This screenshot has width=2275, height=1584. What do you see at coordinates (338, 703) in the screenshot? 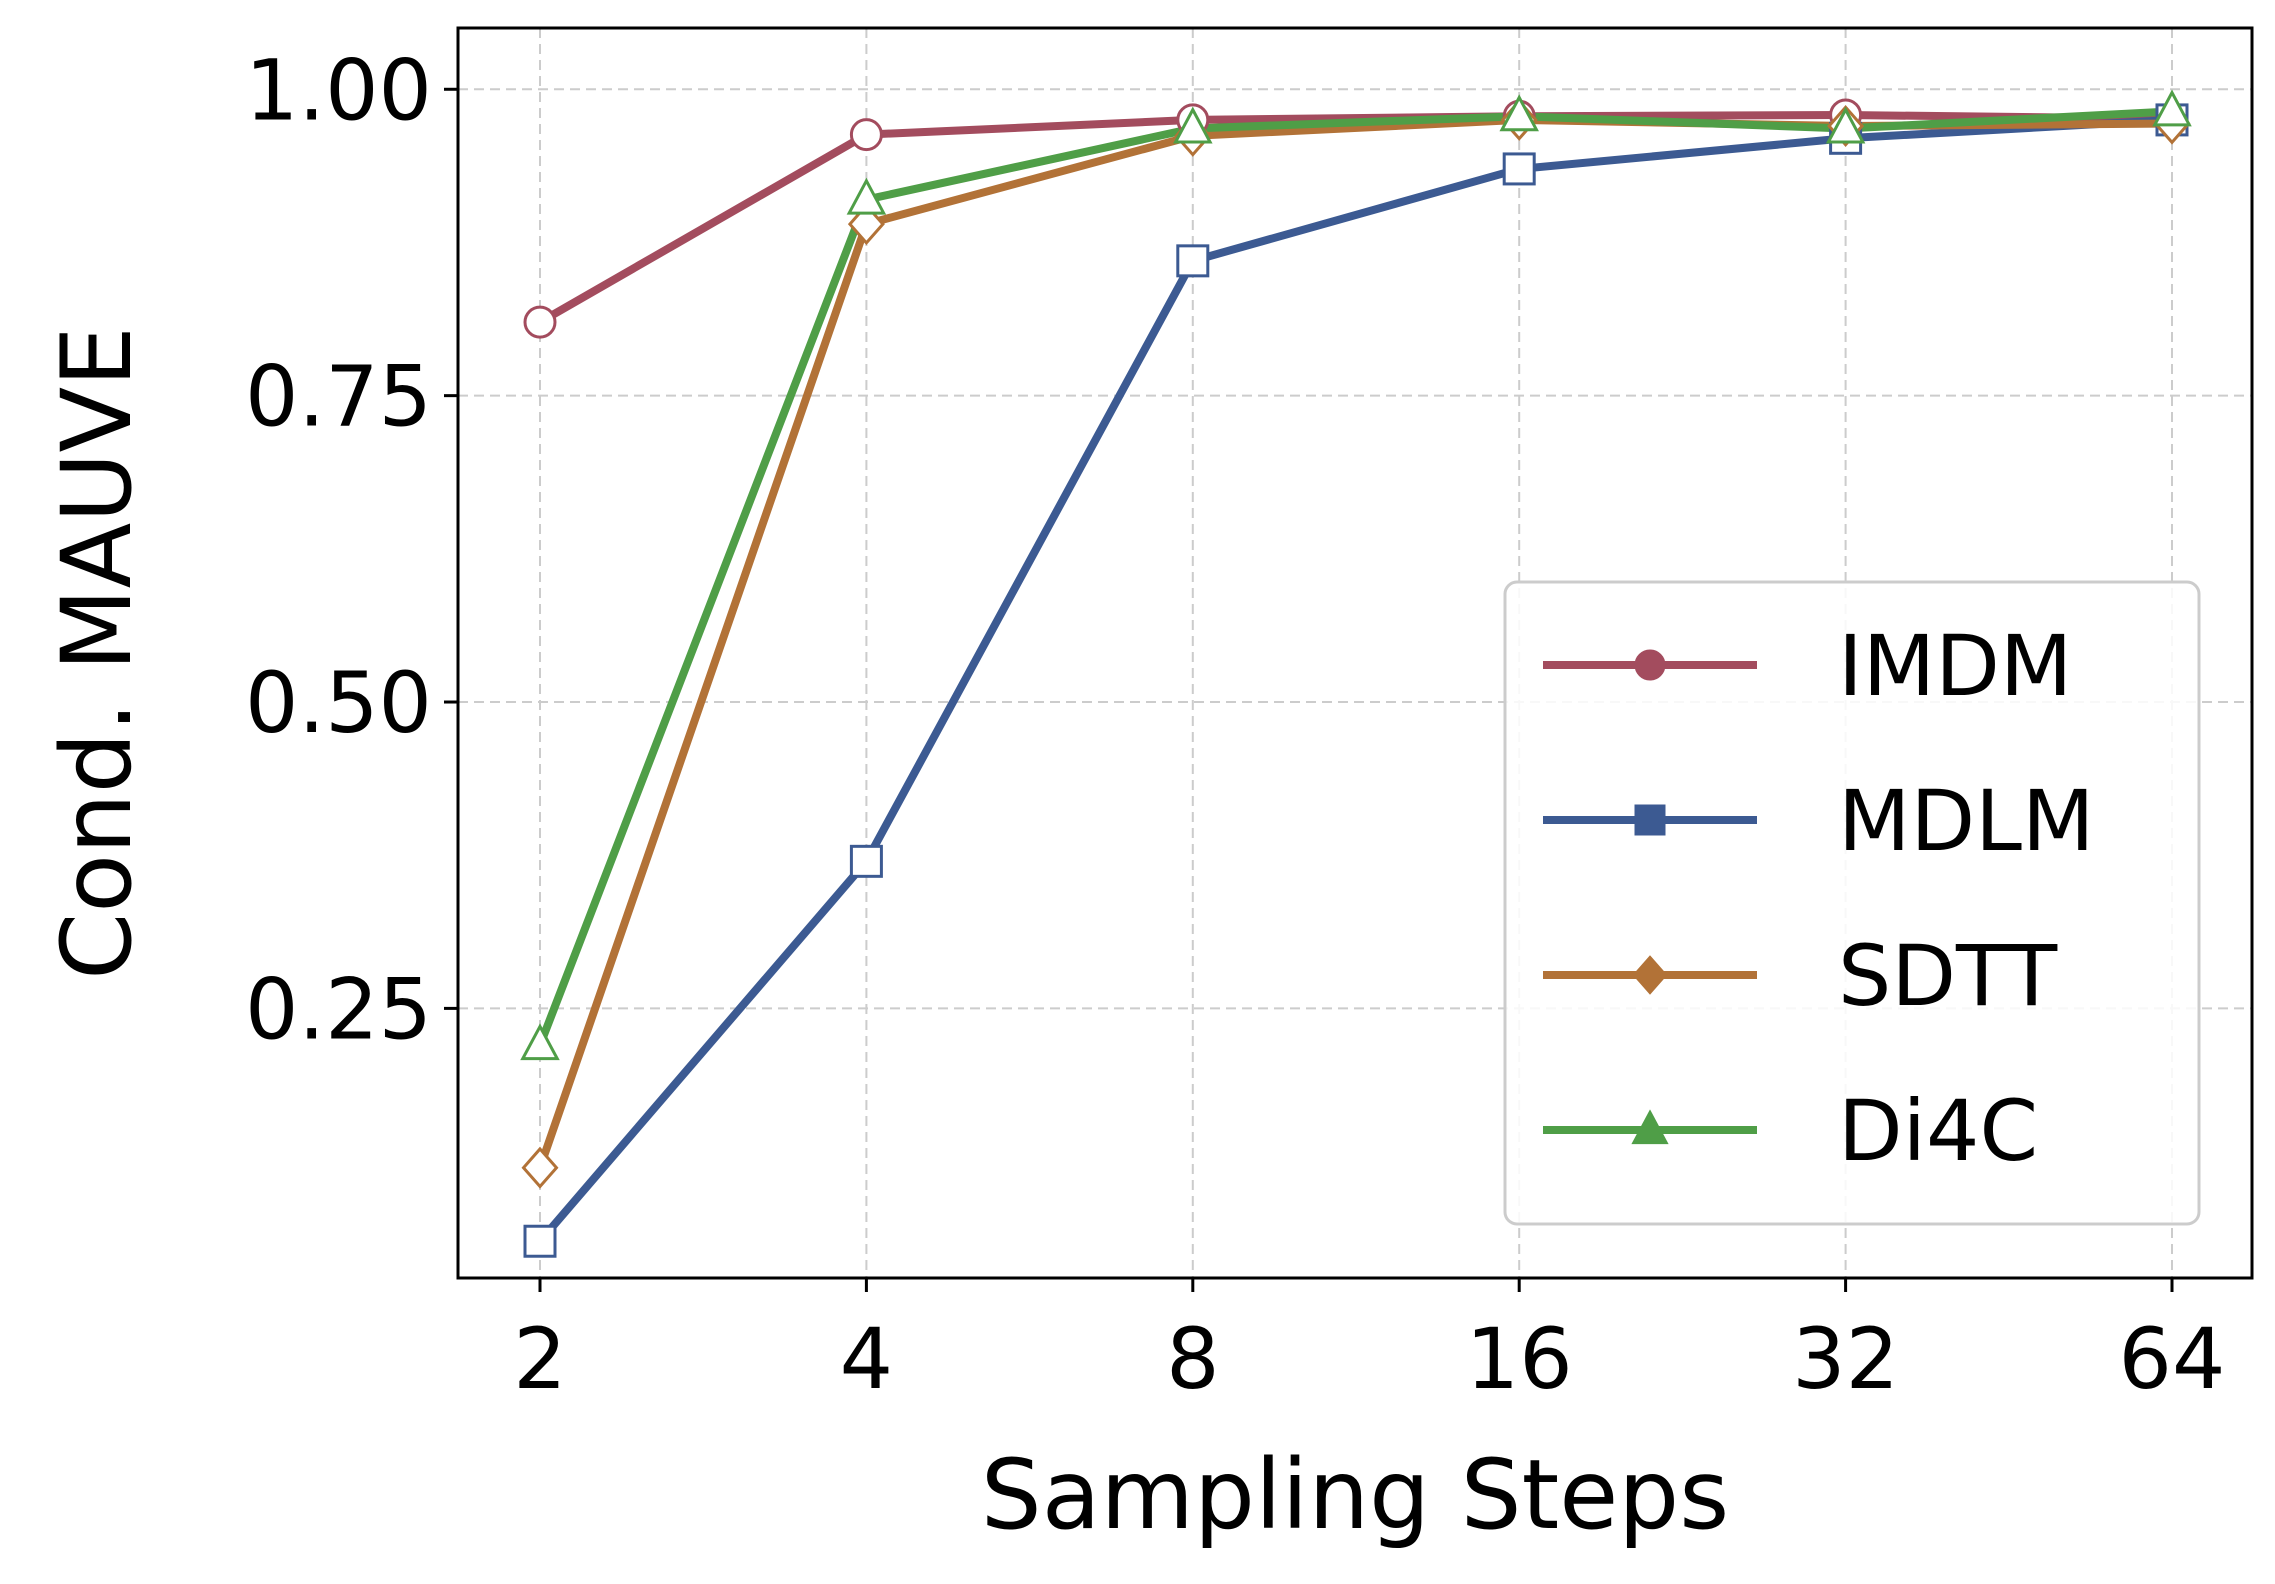
I see `y-tick-label: 0.50` at bounding box center [338, 703].